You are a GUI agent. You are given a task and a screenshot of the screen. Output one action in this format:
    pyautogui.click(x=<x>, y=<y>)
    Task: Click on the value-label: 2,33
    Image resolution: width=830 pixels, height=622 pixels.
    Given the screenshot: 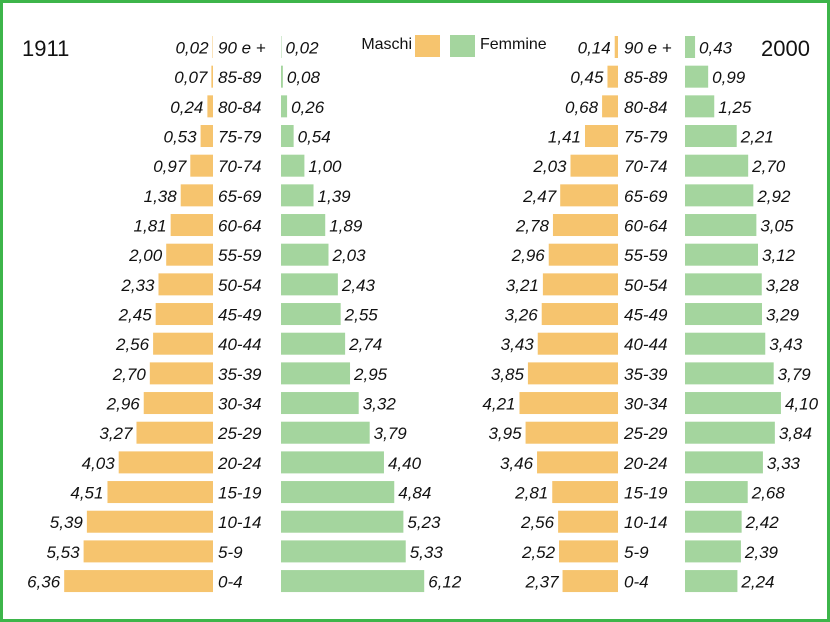 What is the action you would take?
    pyautogui.click(x=137, y=285)
    